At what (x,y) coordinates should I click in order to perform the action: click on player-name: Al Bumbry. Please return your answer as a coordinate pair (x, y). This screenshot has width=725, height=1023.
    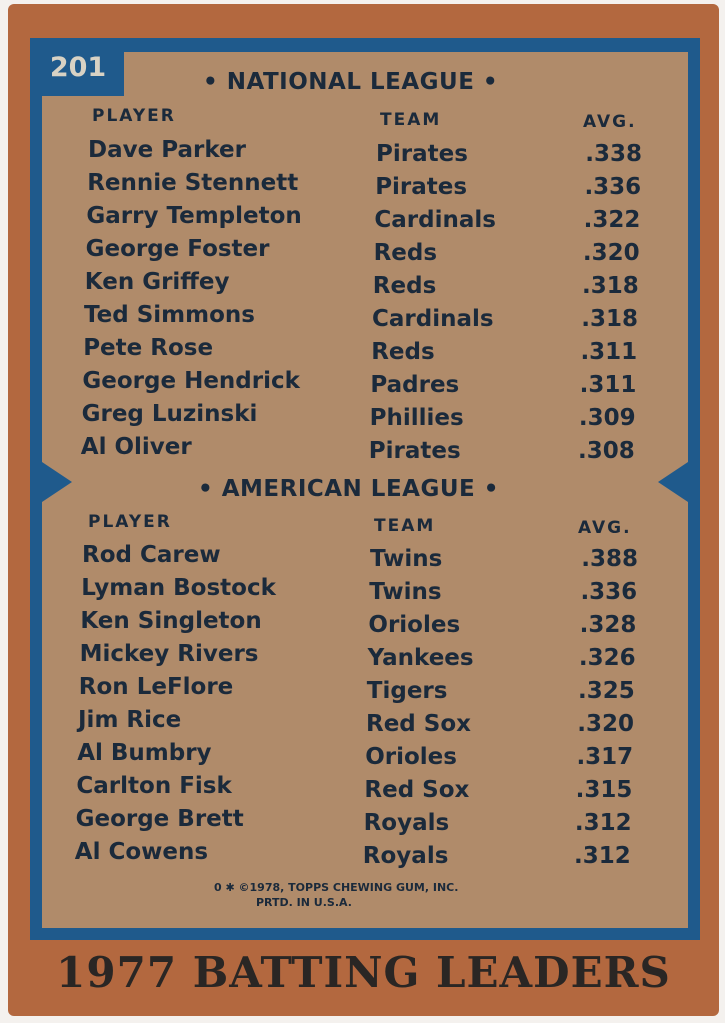
    Looking at the image, I should click on (144, 753).